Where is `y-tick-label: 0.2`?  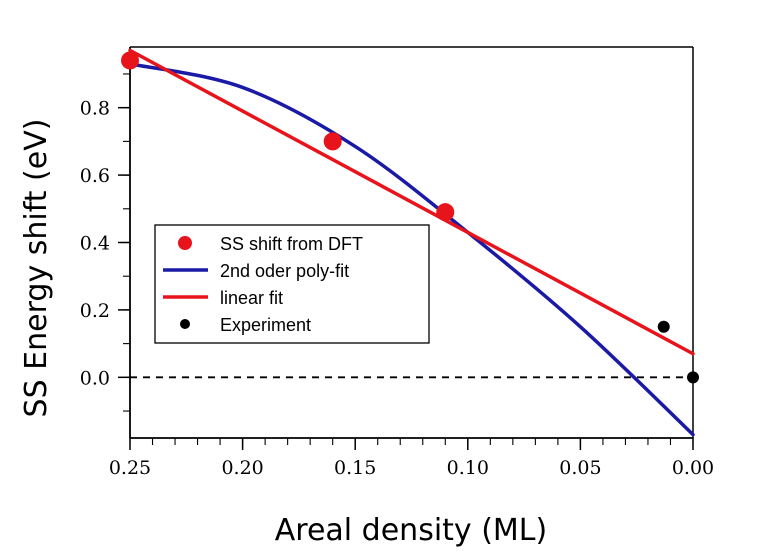 y-tick-label: 0.2 is located at coordinates (95, 311).